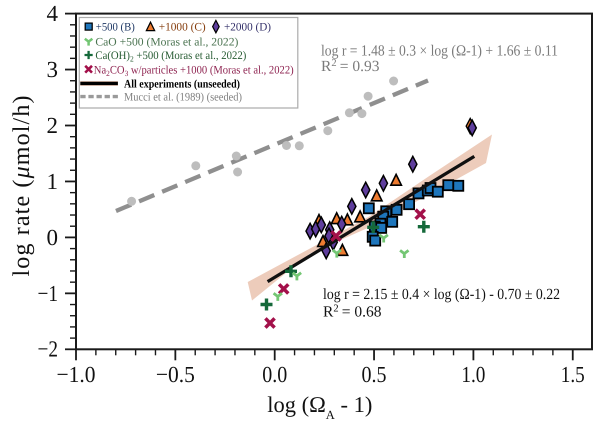  Describe the element at coordinates (573, 374) in the screenshot. I see `svg-text: 1.5` at that location.